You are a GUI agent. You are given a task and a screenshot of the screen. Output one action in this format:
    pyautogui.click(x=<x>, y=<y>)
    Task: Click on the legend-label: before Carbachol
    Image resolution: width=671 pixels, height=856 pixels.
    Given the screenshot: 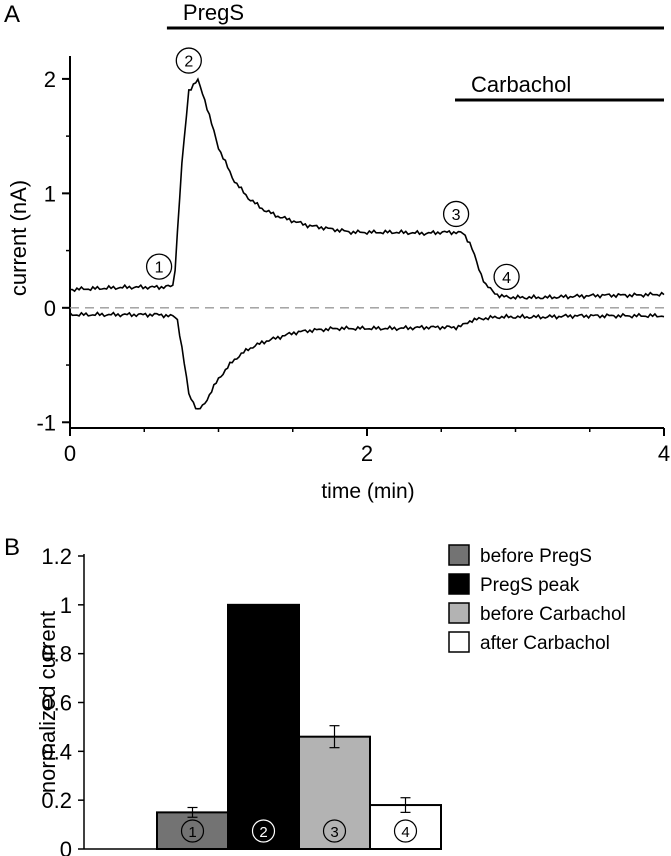 What is the action you would take?
    pyautogui.click(x=553, y=614)
    